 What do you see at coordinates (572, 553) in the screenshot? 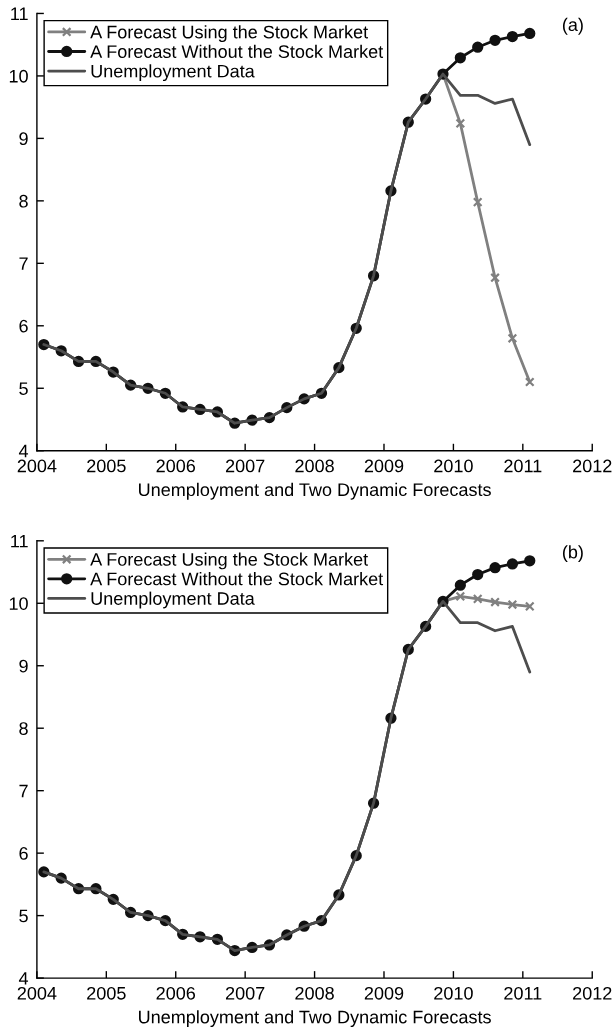
I see `annotation: (b)` at bounding box center [572, 553].